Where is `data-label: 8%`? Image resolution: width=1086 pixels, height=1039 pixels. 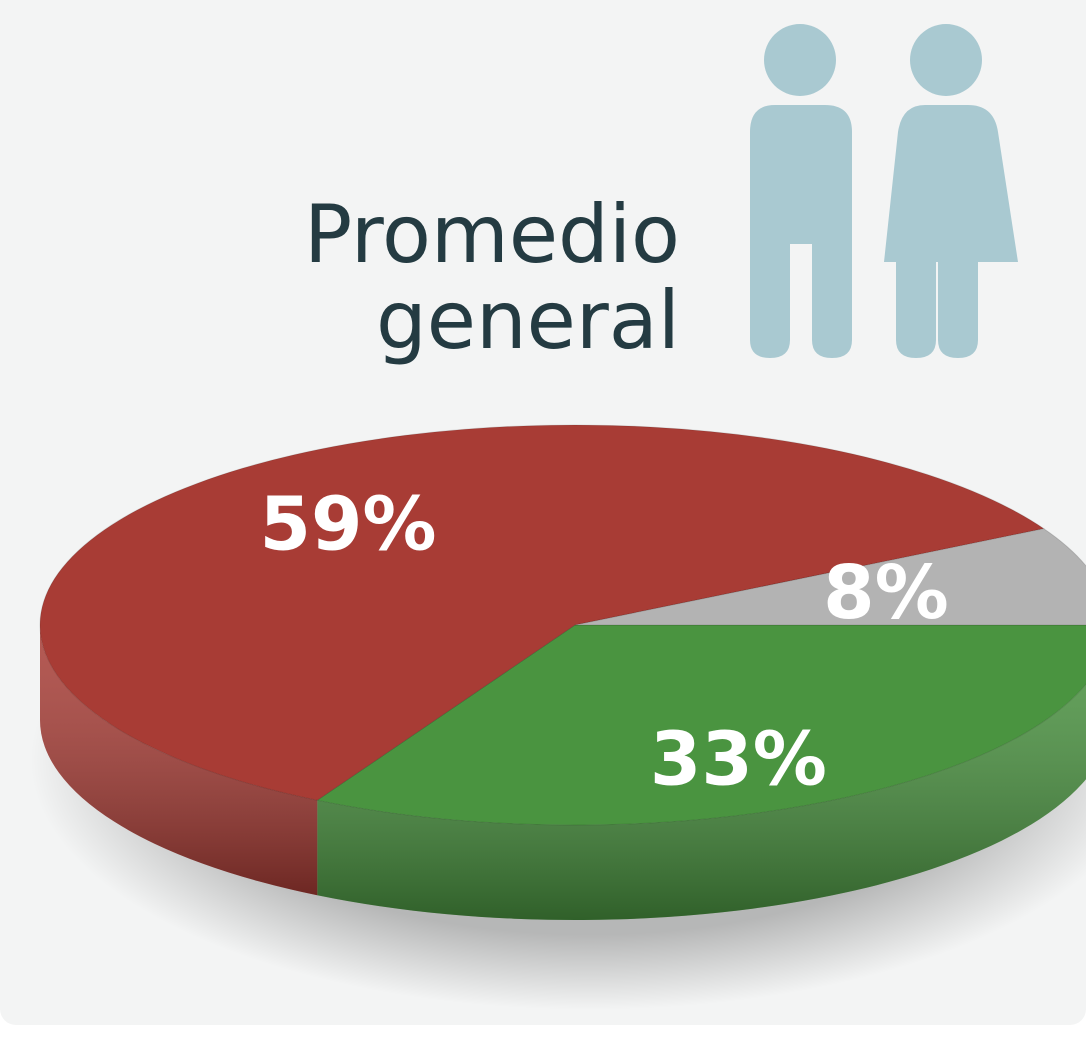 data-label: 8% is located at coordinates (886, 593).